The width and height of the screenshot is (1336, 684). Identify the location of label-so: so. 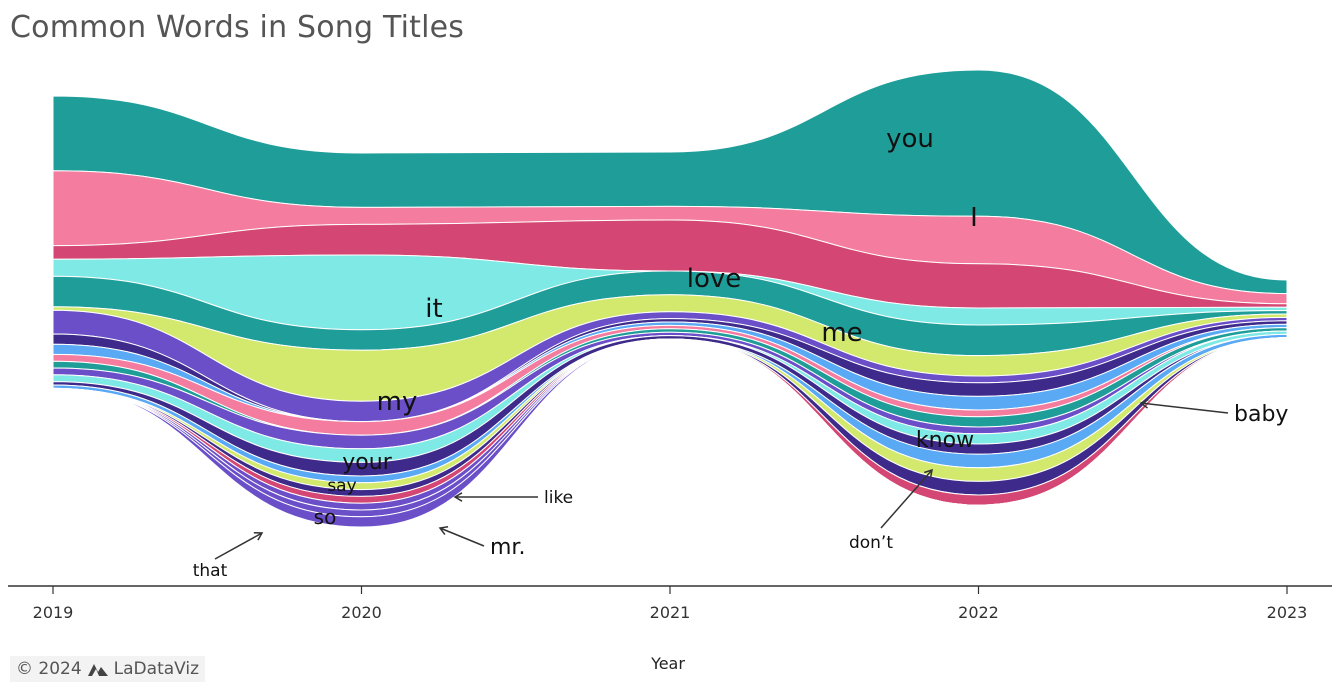
(325, 517).